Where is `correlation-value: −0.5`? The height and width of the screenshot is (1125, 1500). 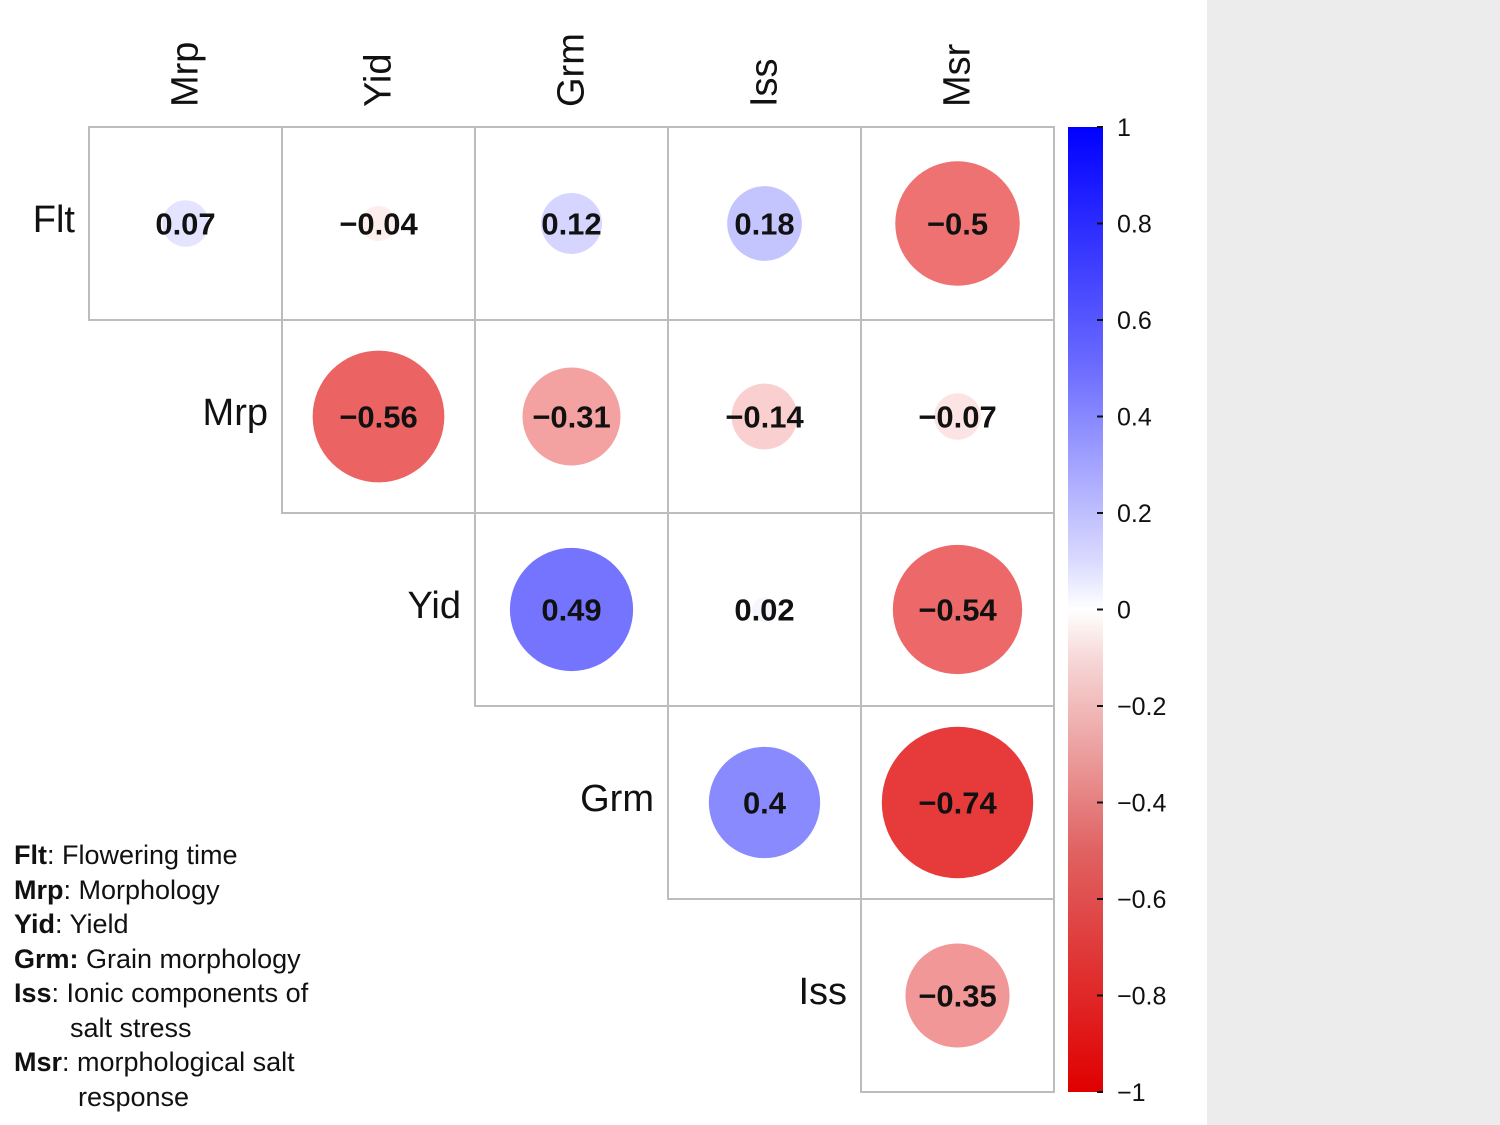
correlation-value: −0.5 is located at coordinates (957, 224).